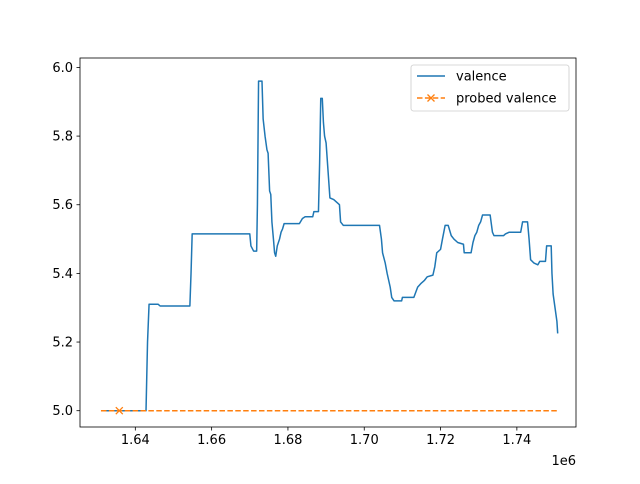 The image size is (640, 484). I want to click on x-tick-label: 1.66, so click(211, 440).